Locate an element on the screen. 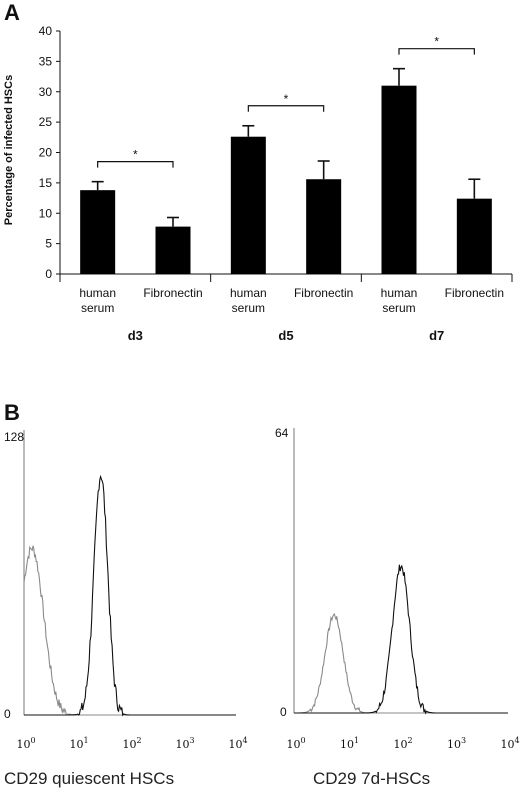  y-tick-label: 5 is located at coordinates (48, 244).